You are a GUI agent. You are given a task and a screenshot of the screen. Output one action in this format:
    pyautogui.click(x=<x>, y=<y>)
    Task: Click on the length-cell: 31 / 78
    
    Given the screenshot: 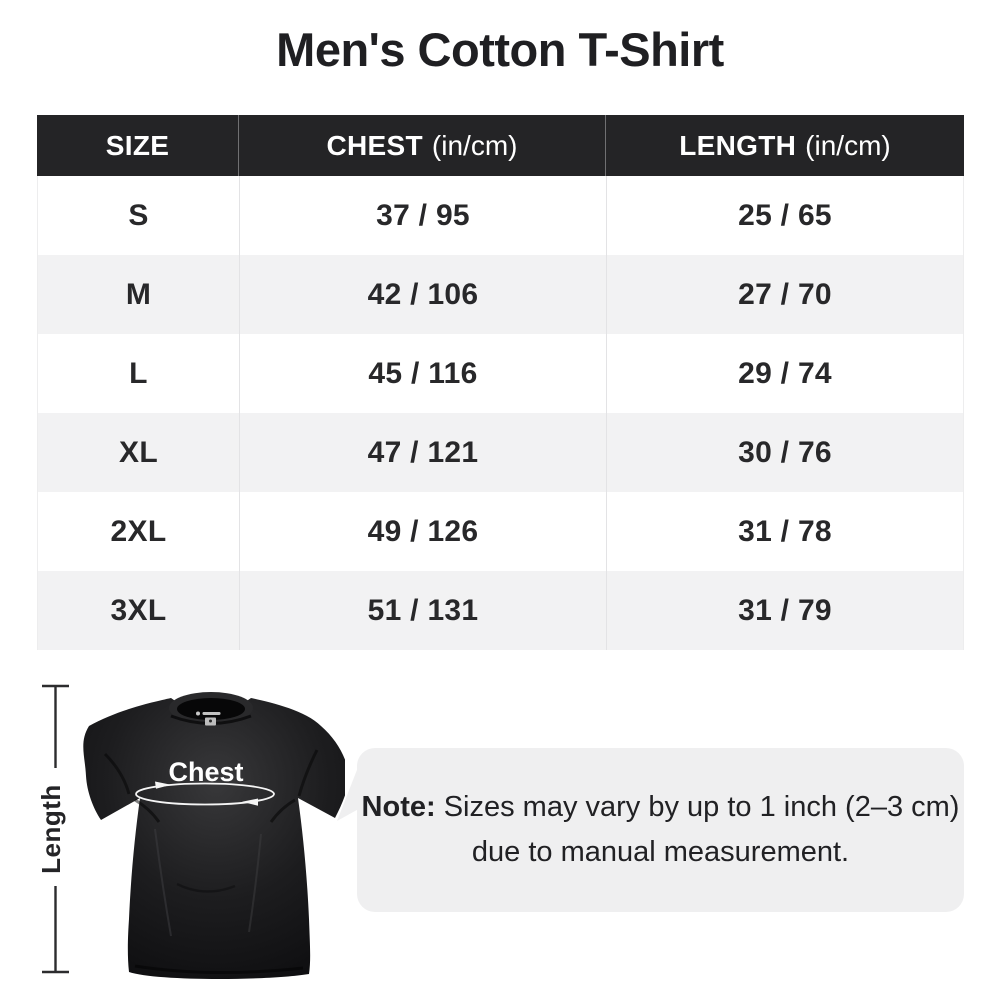 What is the action you would take?
    pyautogui.click(x=784, y=531)
    